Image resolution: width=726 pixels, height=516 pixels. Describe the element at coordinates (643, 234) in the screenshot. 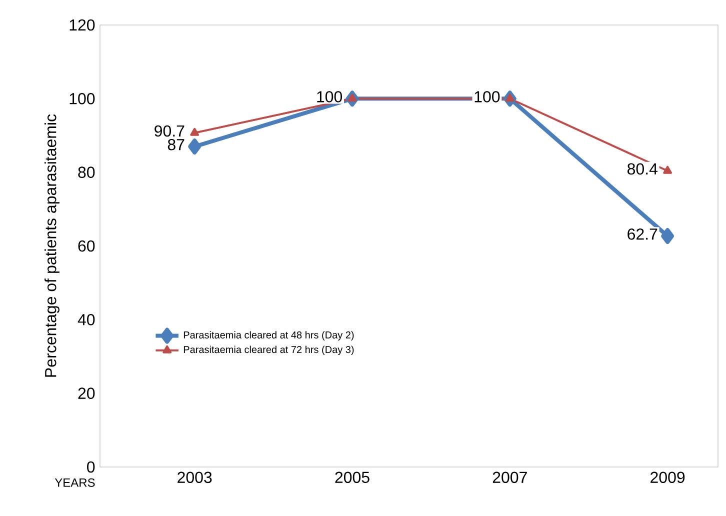

I see `data-label: 62.7` at that location.